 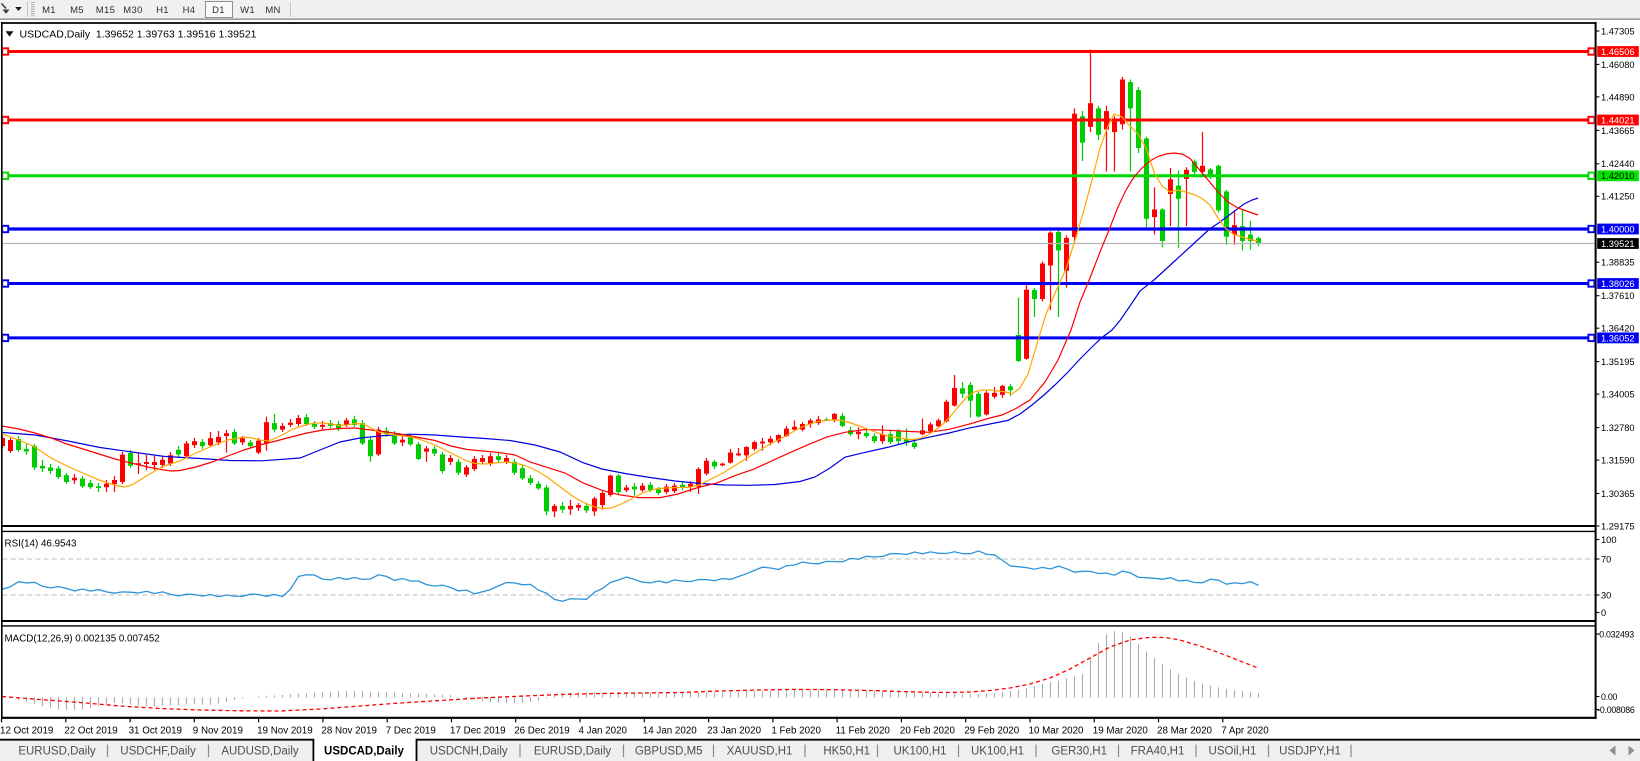 I want to click on svg-text: 9 Nov 2019, so click(x=218, y=731).